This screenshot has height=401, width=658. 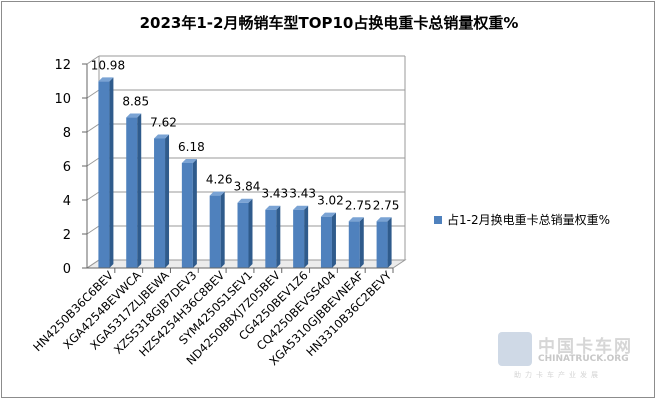 What do you see at coordinates (163, 122) in the screenshot?
I see `data-label: 7.62` at bounding box center [163, 122].